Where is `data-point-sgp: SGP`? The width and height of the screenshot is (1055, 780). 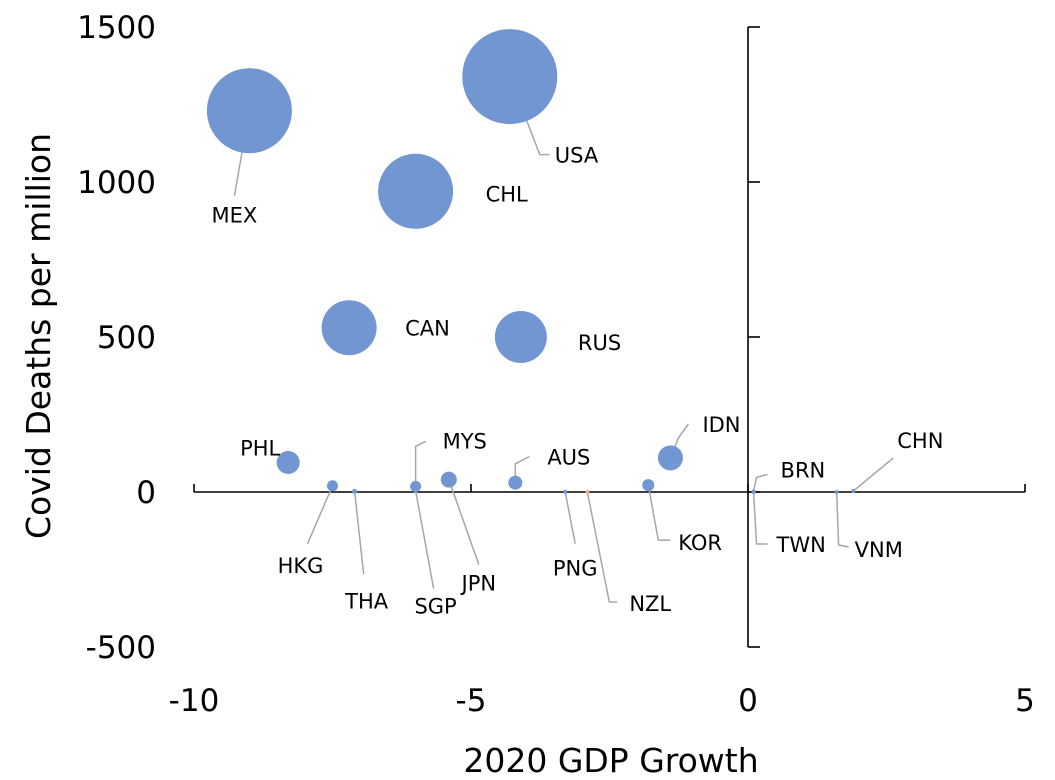
data-point-sgp: SGP is located at coordinates (435, 552).